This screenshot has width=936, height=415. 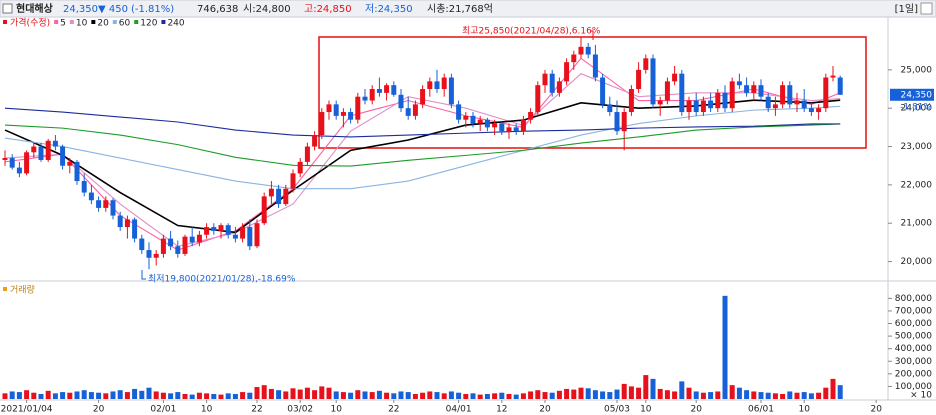 I want to click on y-tick-label: 500,000, so click(x=913, y=337).